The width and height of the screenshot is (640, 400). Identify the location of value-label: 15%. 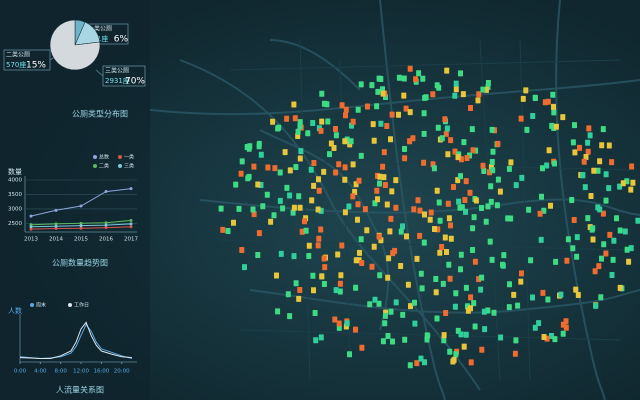
(36, 66).